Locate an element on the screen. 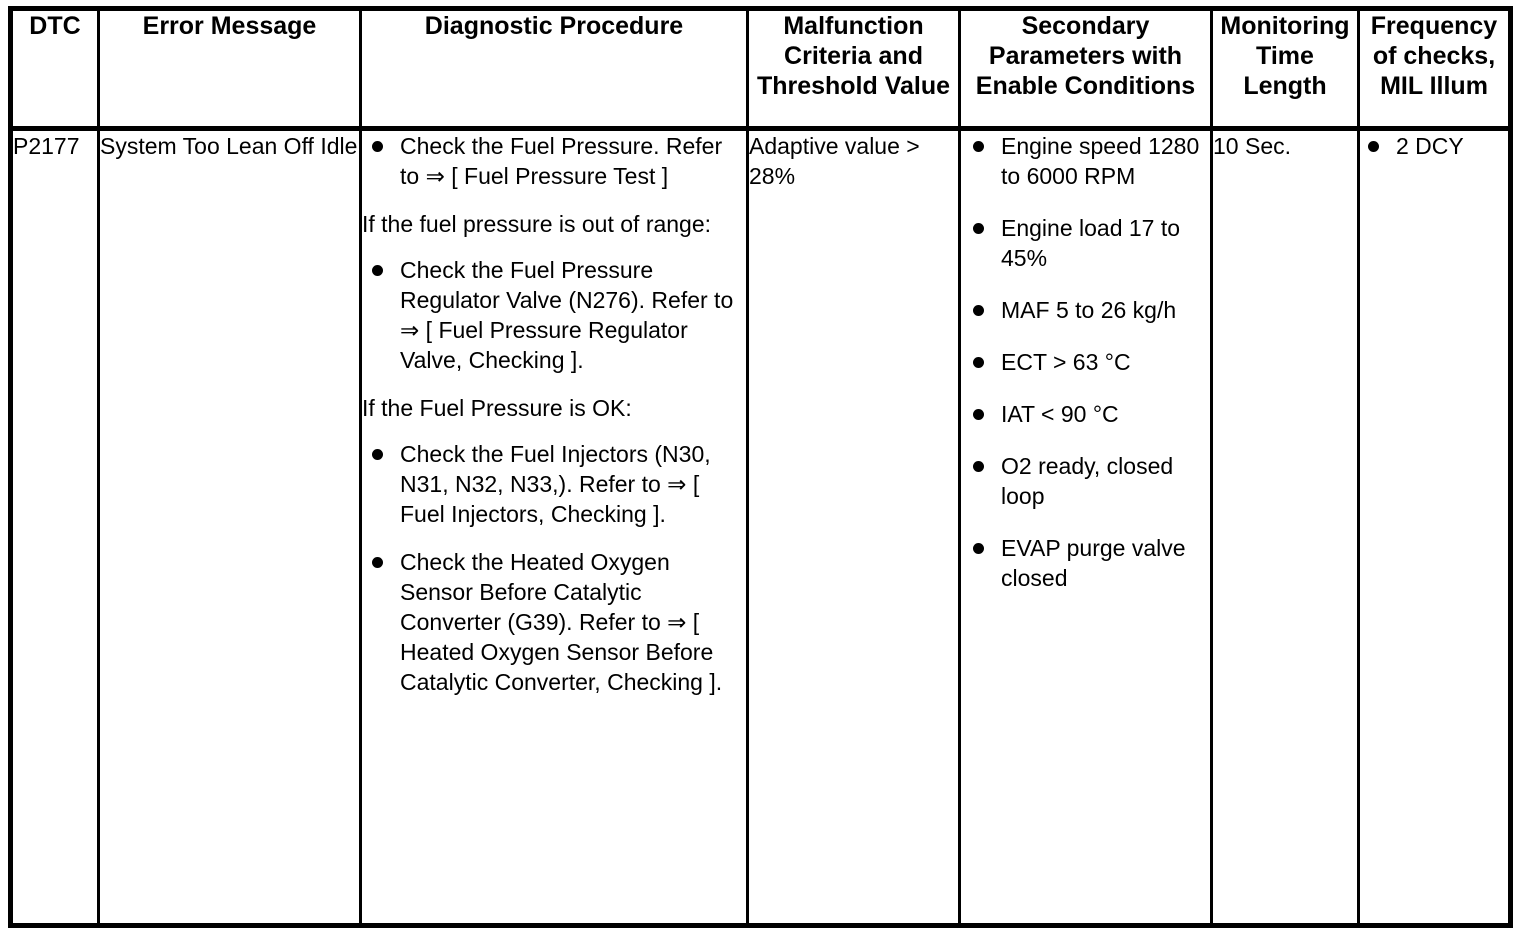  column-header-diagnostic-procedure: Diagnostic Procedure is located at coordinates (554, 69).